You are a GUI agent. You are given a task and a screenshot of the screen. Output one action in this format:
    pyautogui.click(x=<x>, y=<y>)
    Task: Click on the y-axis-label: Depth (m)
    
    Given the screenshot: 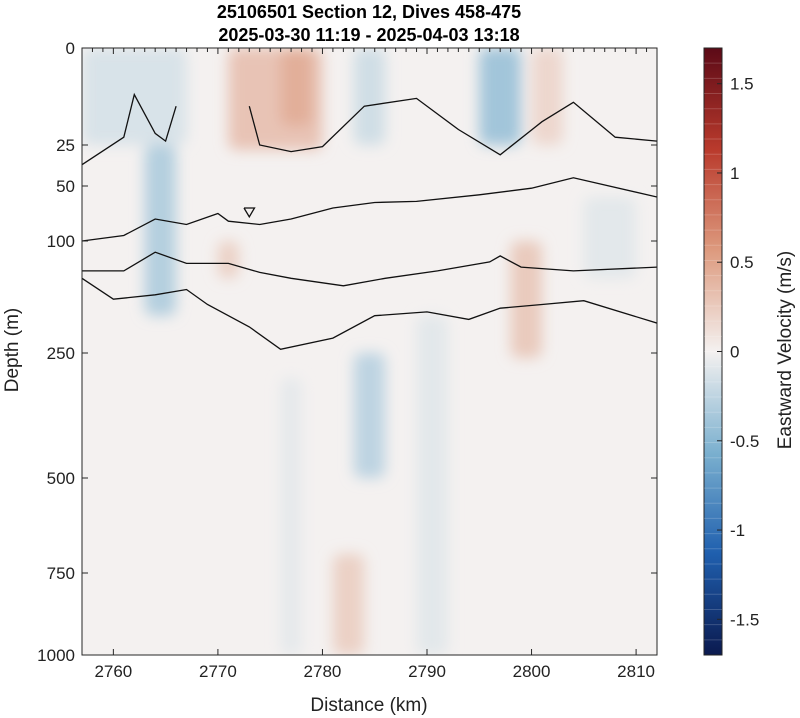 What is the action you would take?
    pyautogui.click(x=12, y=350)
    